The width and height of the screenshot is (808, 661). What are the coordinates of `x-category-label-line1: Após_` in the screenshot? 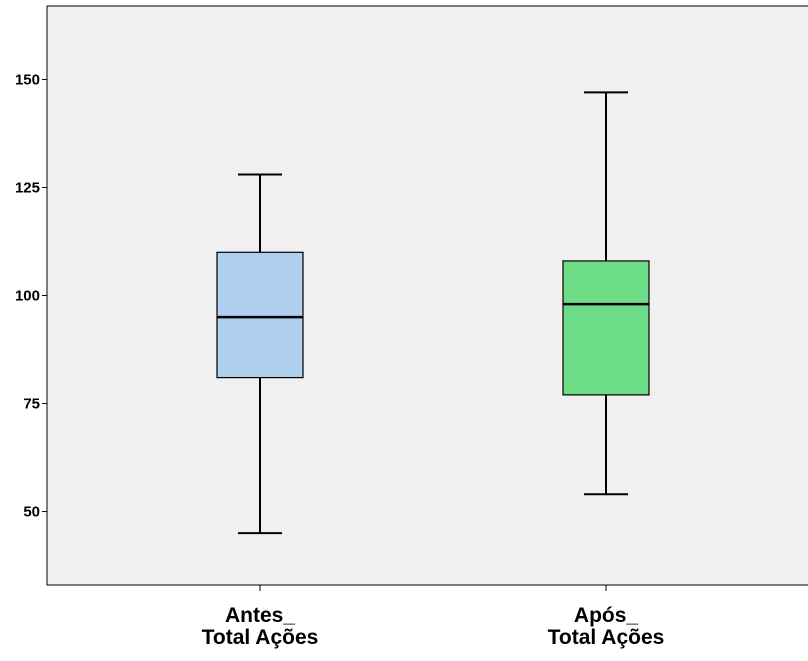 It's located at (606, 615).